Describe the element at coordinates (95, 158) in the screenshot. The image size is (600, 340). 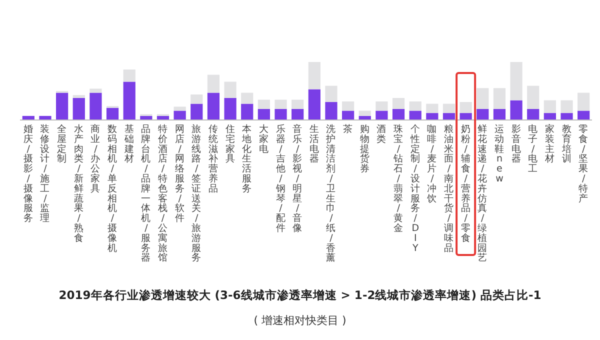
I see `x-tick-label: 商业/办公家具` at that location.